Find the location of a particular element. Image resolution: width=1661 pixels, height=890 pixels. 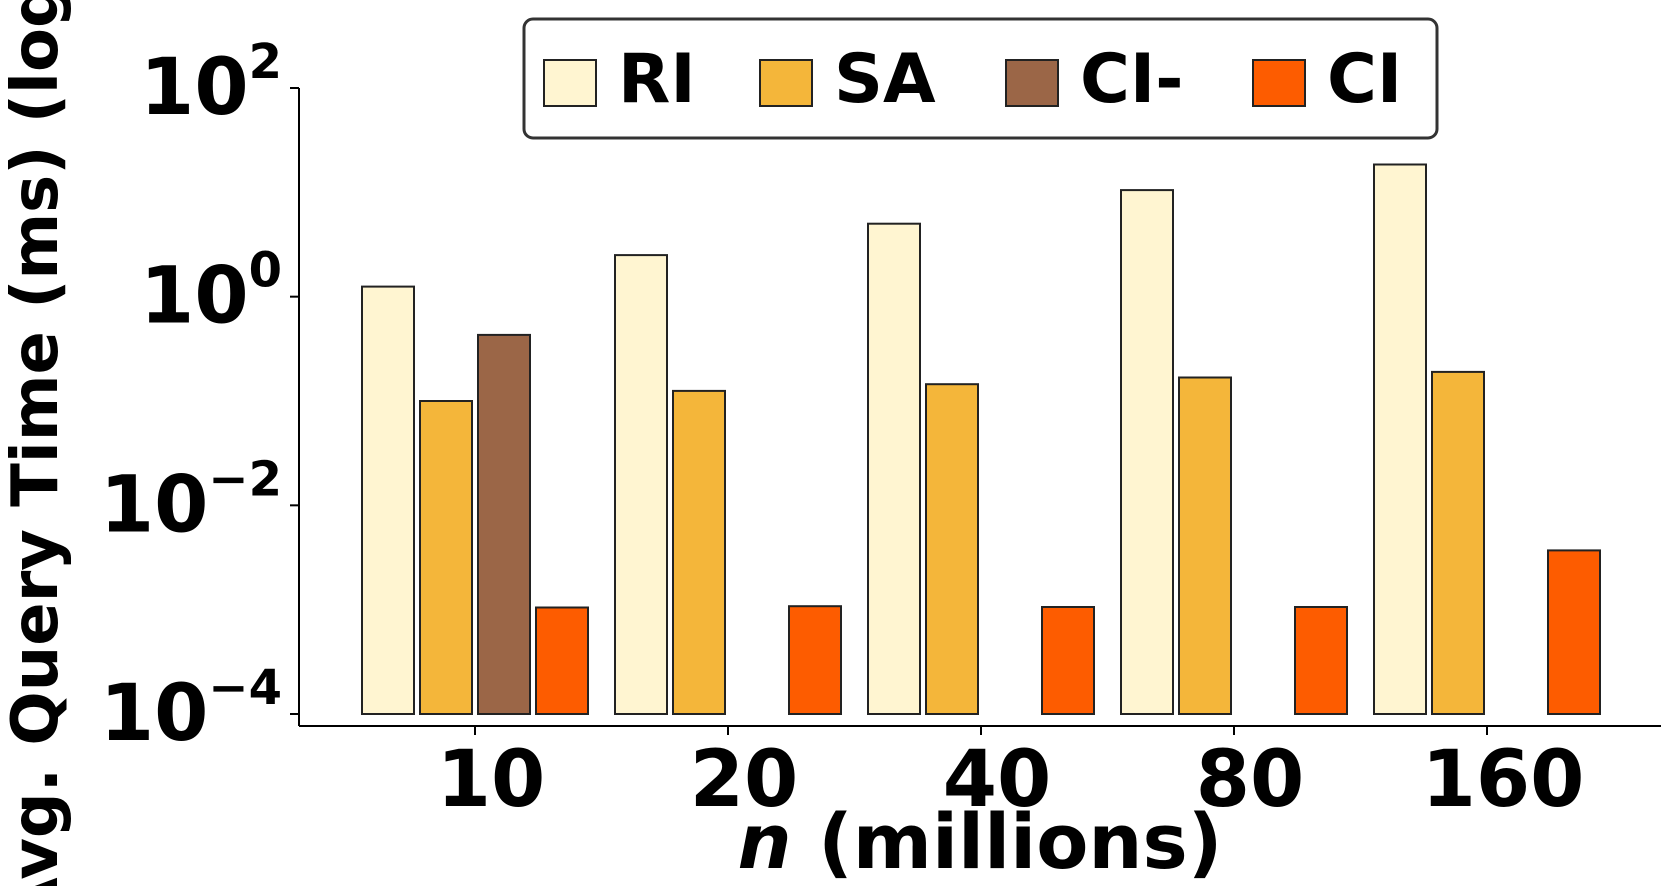

legend-label: CI- is located at coordinates (1131, 79).